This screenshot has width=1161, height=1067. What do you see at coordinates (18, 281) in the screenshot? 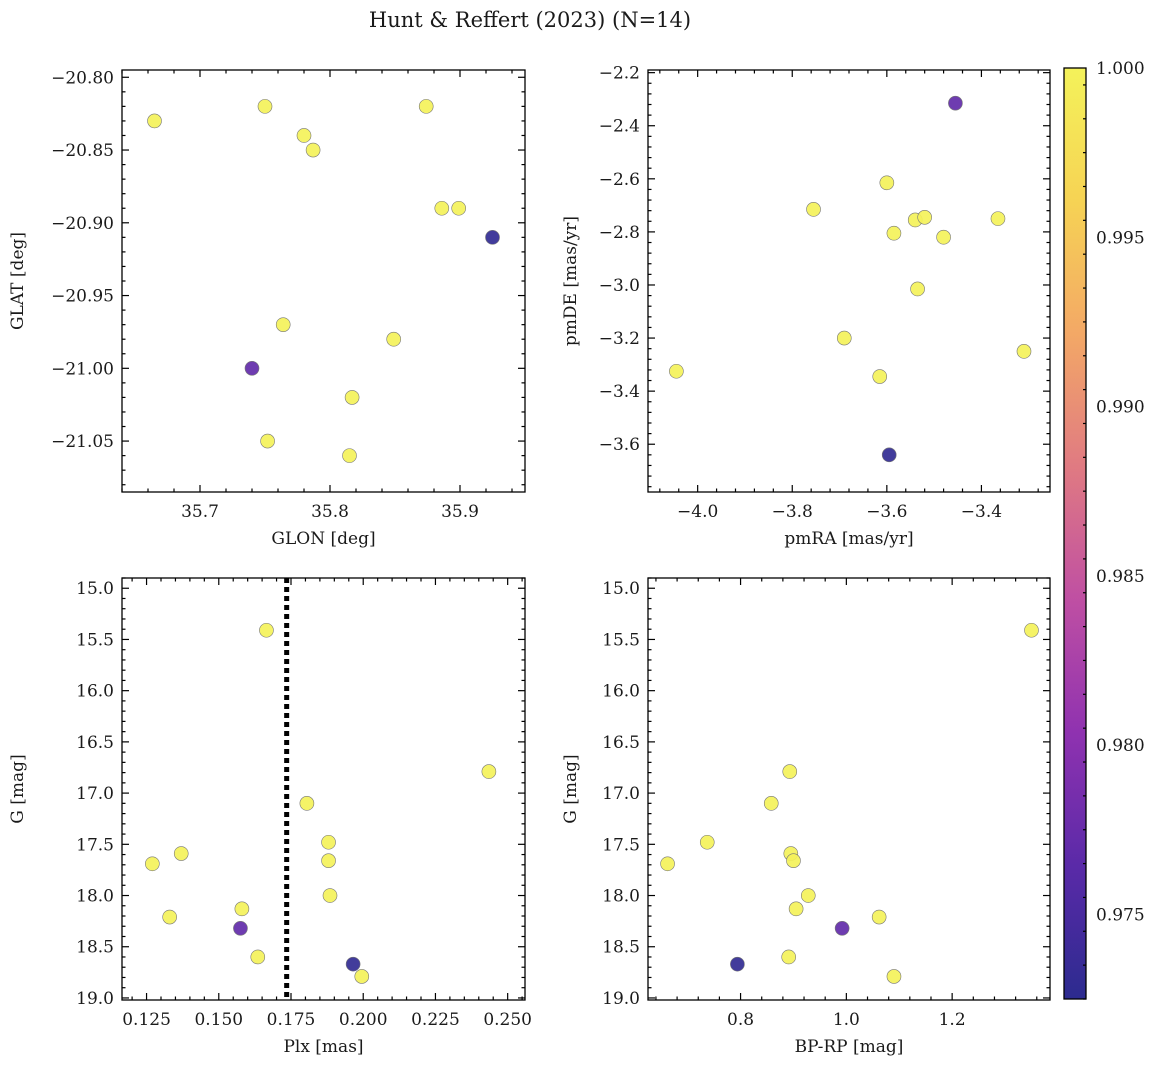
I see `y-axis-label: GLAT [deg]` at bounding box center [18, 281].